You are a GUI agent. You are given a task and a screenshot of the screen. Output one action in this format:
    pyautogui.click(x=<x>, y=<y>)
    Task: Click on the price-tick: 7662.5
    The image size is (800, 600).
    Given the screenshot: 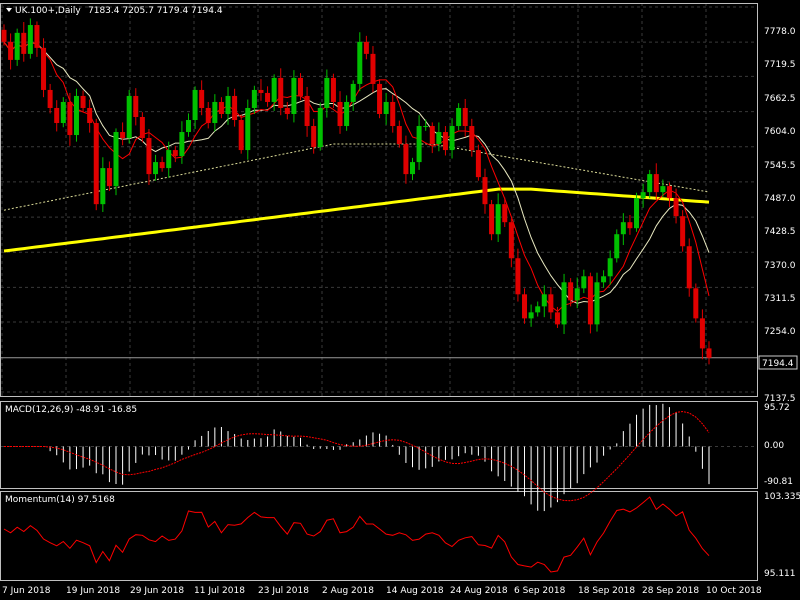 What is the action you would take?
    pyautogui.click(x=780, y=99)
    